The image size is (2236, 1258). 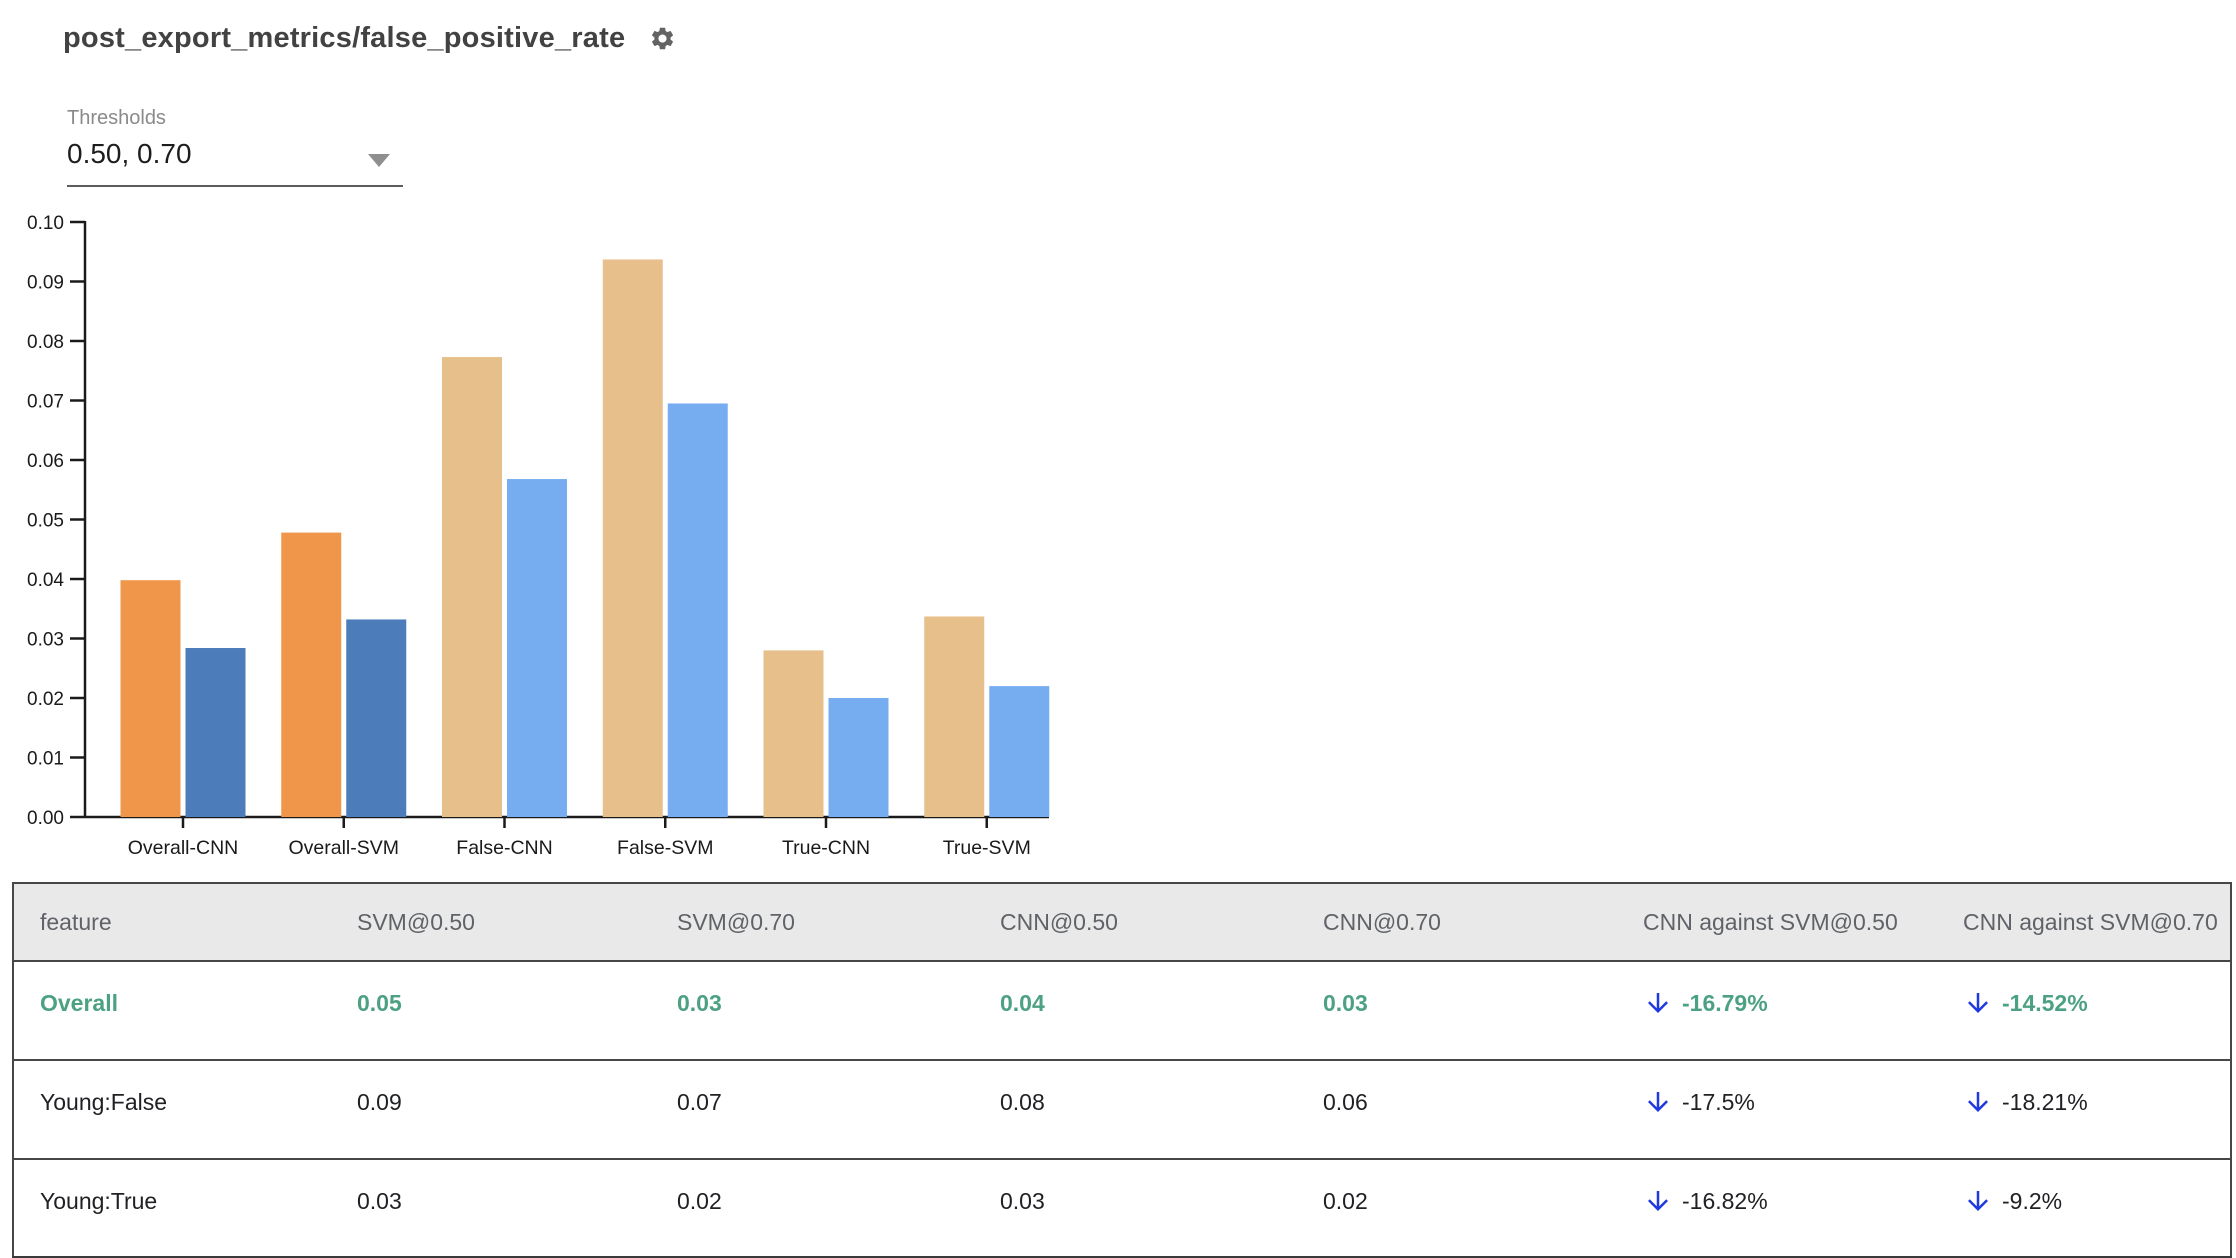 I want to click on bar-Overall-CNN-0.70, so click(x=215, y=732).